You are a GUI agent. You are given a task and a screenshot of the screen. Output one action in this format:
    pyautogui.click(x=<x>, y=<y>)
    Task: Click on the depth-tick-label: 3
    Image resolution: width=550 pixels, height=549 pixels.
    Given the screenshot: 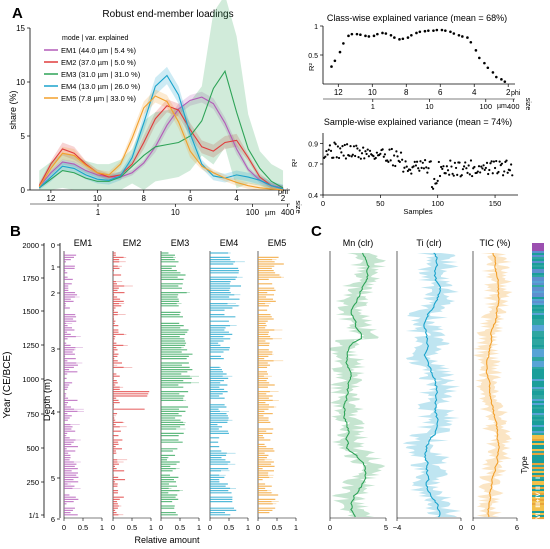 What is the action you would take?
    pyautogui.click(x=53, y=349)
    